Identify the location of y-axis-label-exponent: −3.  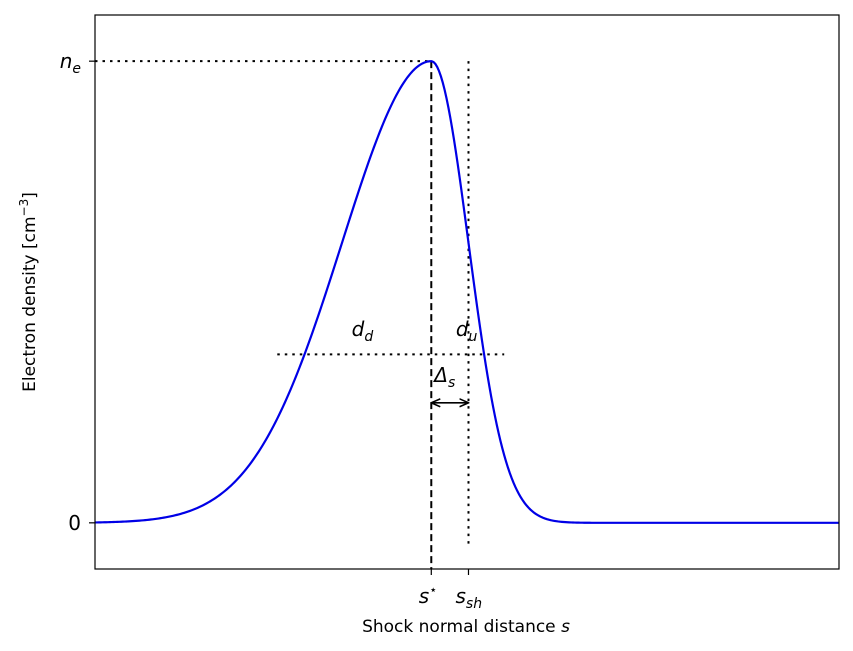
(24, 208).